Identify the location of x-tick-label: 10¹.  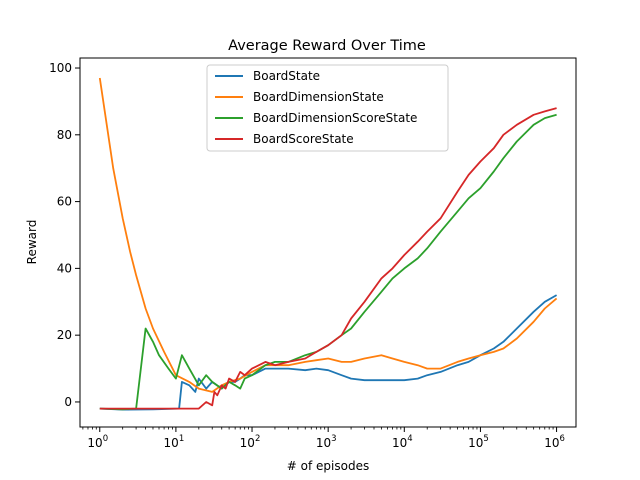
(174, 442).